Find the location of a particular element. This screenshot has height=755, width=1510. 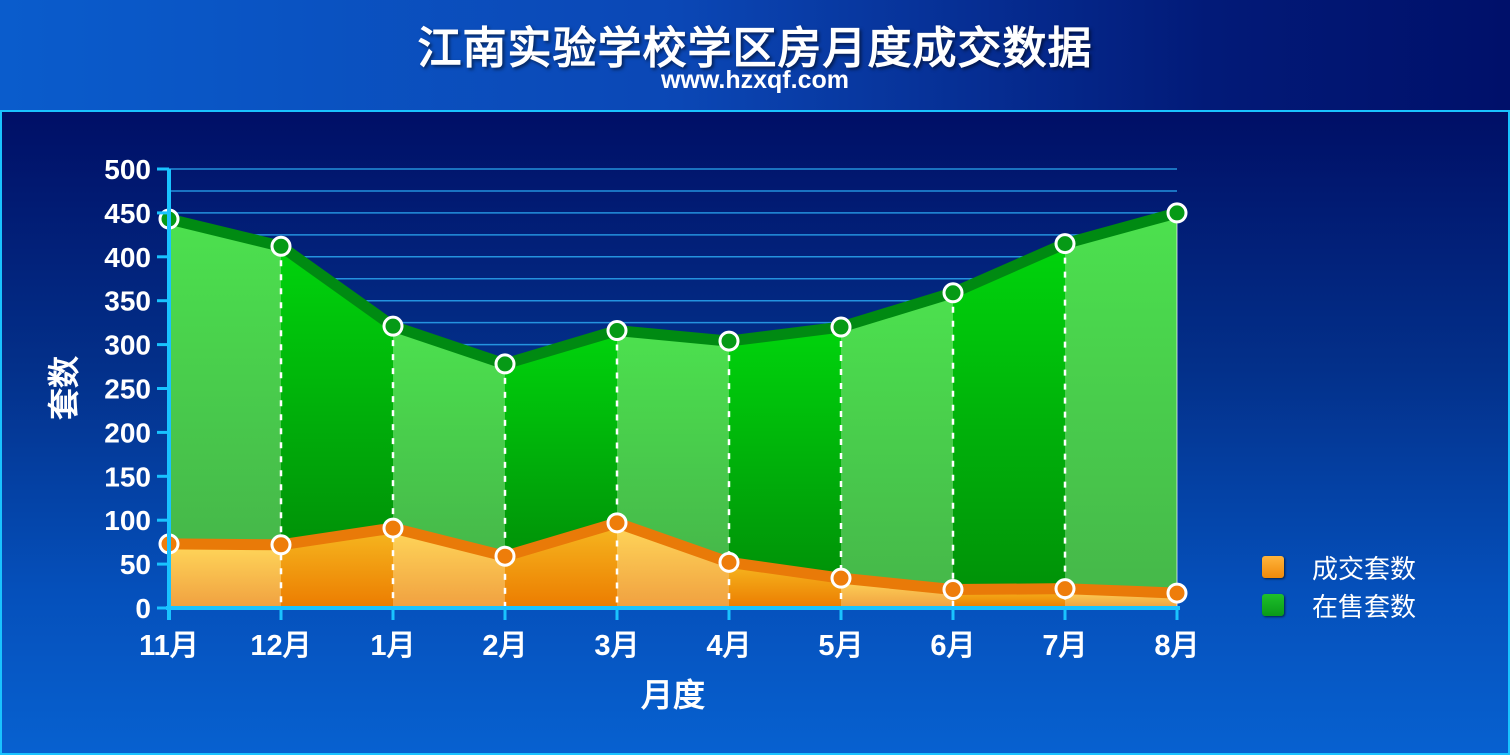

x-tick-label: 4月 is located at coordinates (728, 646).